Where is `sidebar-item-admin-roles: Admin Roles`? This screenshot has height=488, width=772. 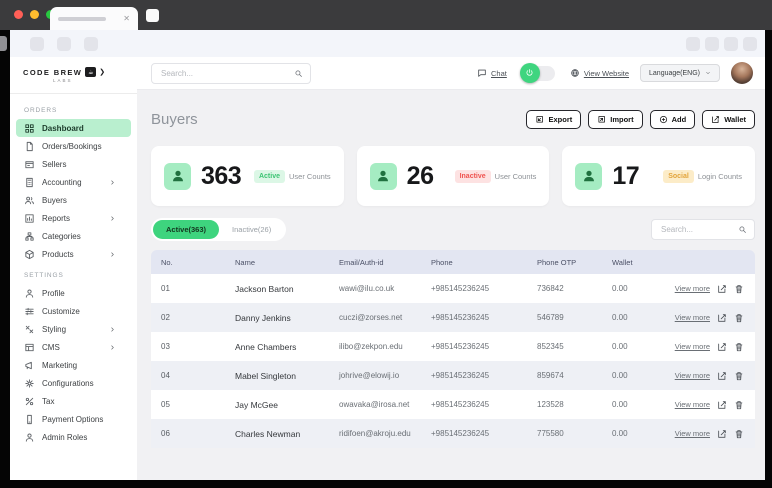
sidebar-item-admin-roles: Admin Roles is located at coordinates (73, 437).